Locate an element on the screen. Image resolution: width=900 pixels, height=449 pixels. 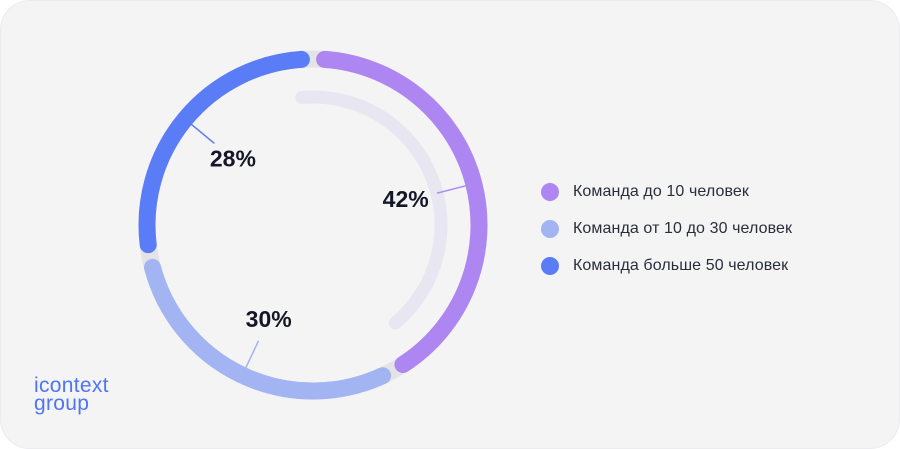
legend-item-team-over-50: Команда больше 50 человек is located at coordinates (666, 265).